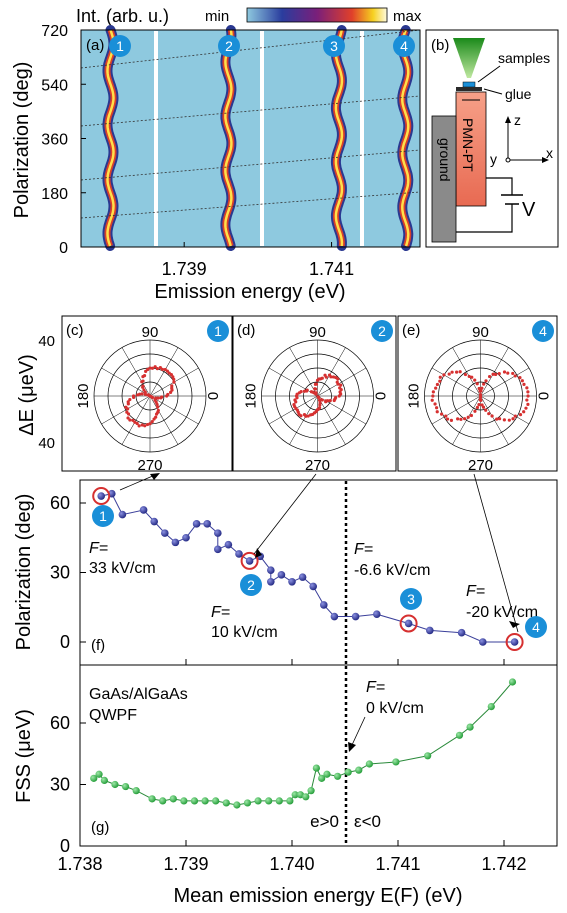  Describe the element at coordinates (544, 396) in the screenshot. I see `angle-label-0: 0` at that location.